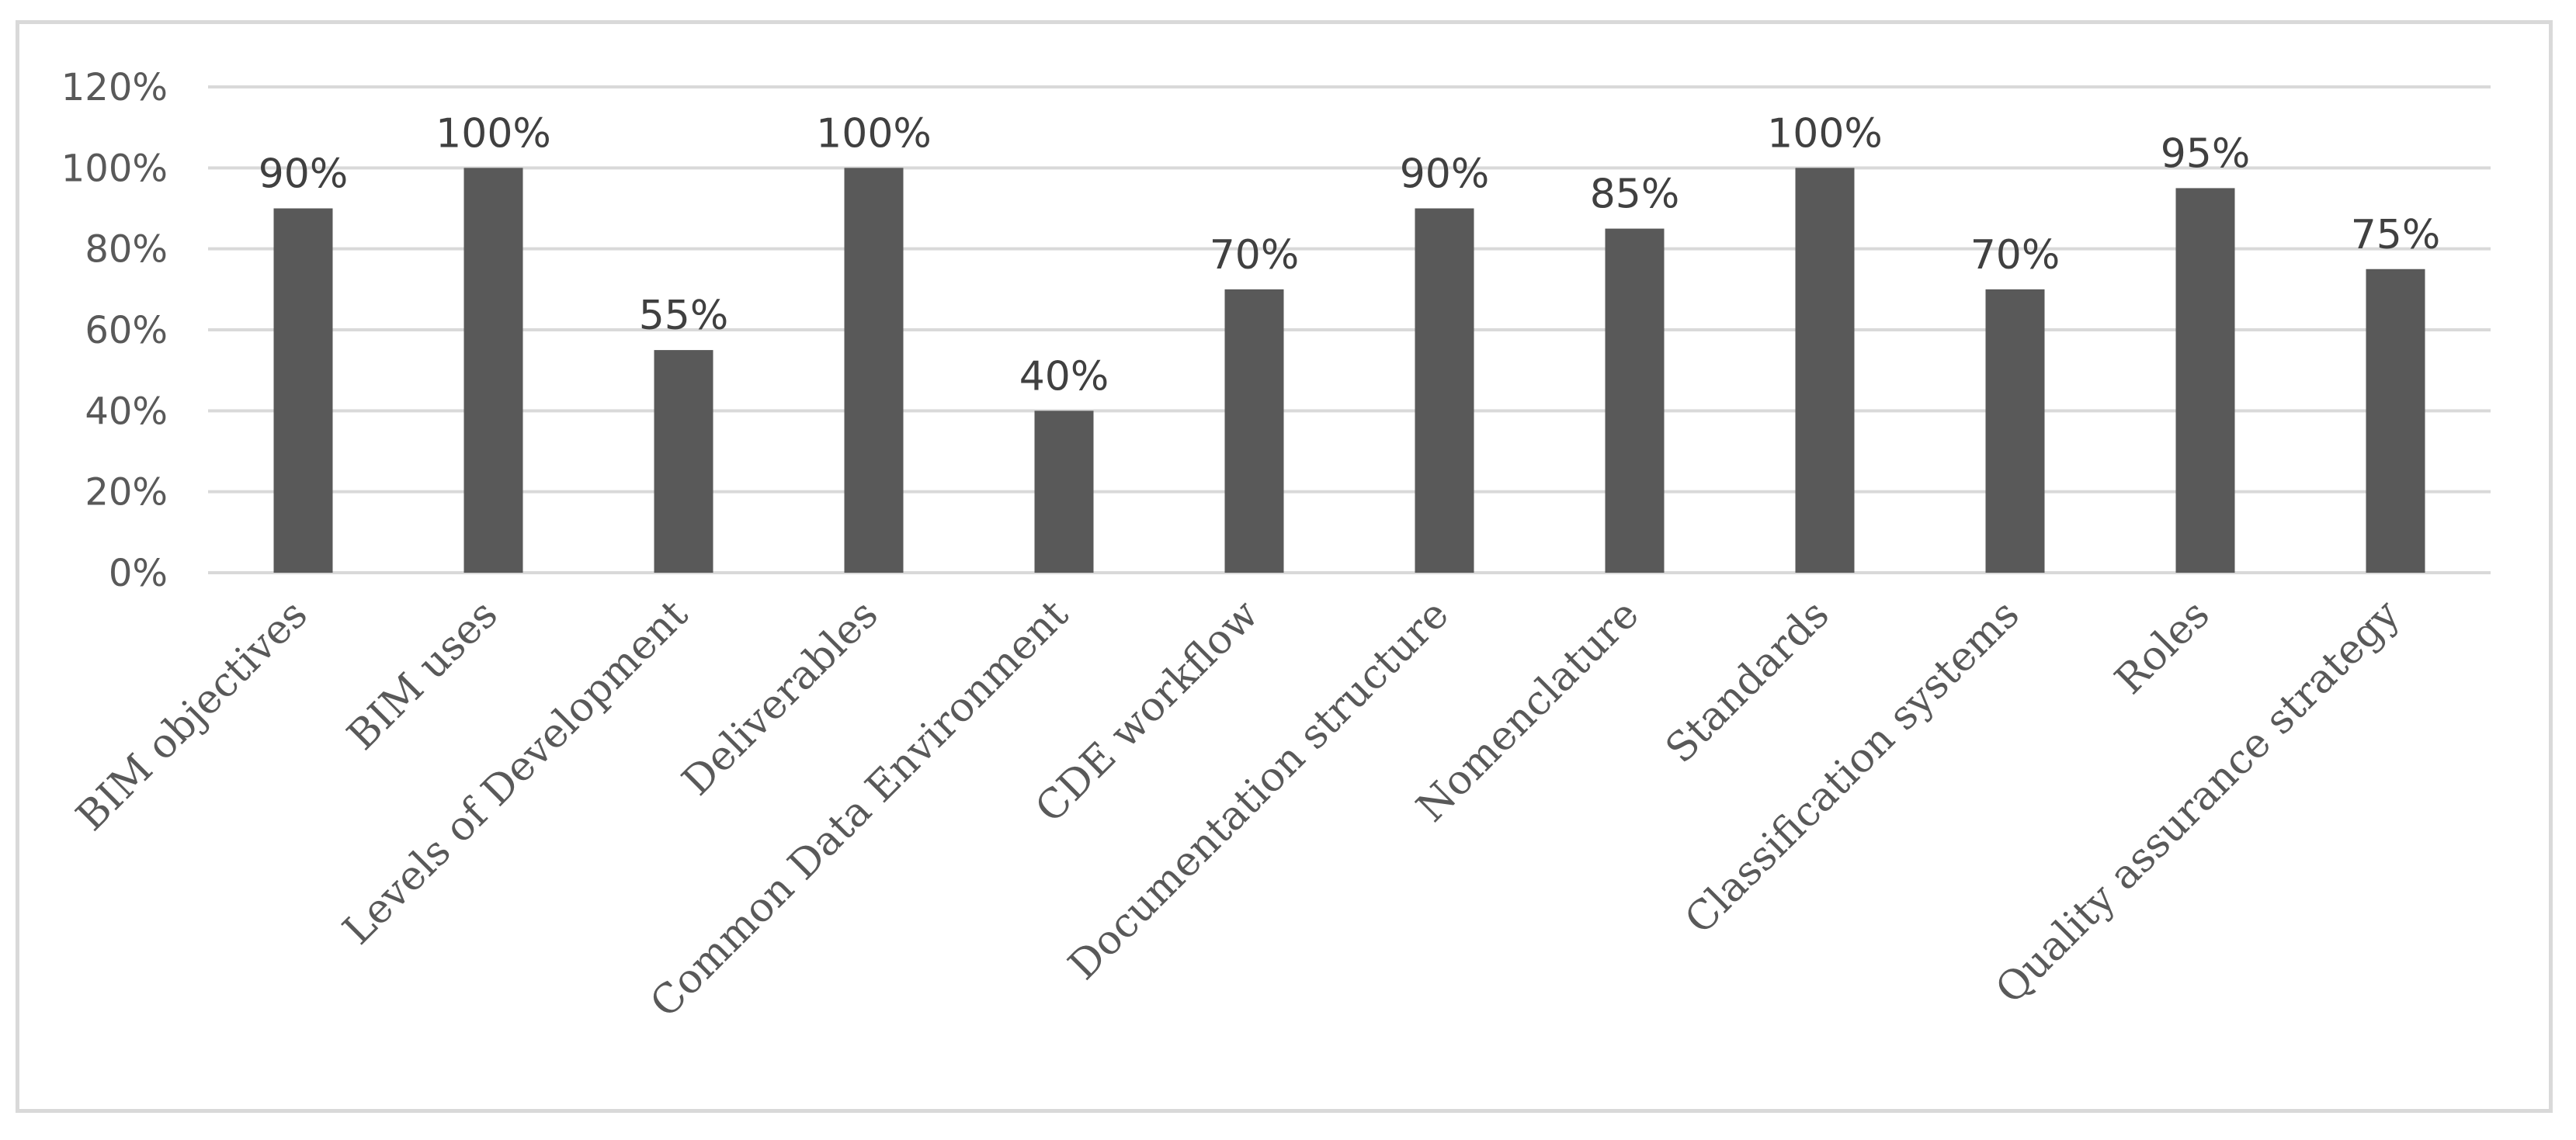  What do you see at coordinates (780, 698) in the screenshot?
I see `x-category-label: Deliverables` at bounding box center [780, 698].